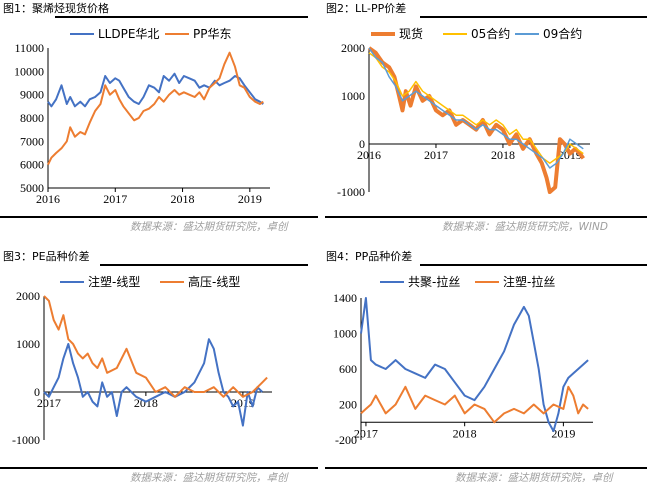 Image resolution: width=647 pixels, height=485 pixels. I want to click on y-tick-label: 9000, so click(32, 95).